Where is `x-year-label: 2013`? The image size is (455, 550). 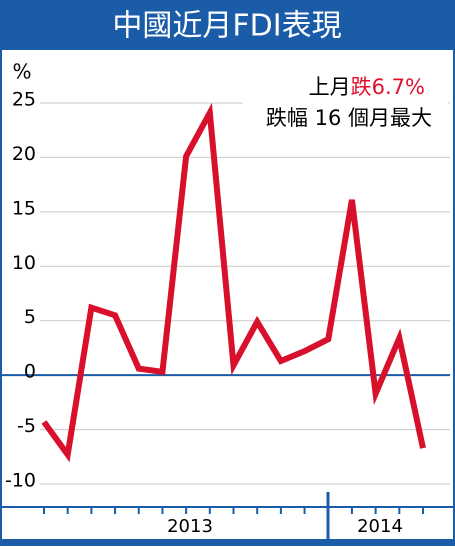
x-year-label: 2013 is located at coordinates (190, 526).